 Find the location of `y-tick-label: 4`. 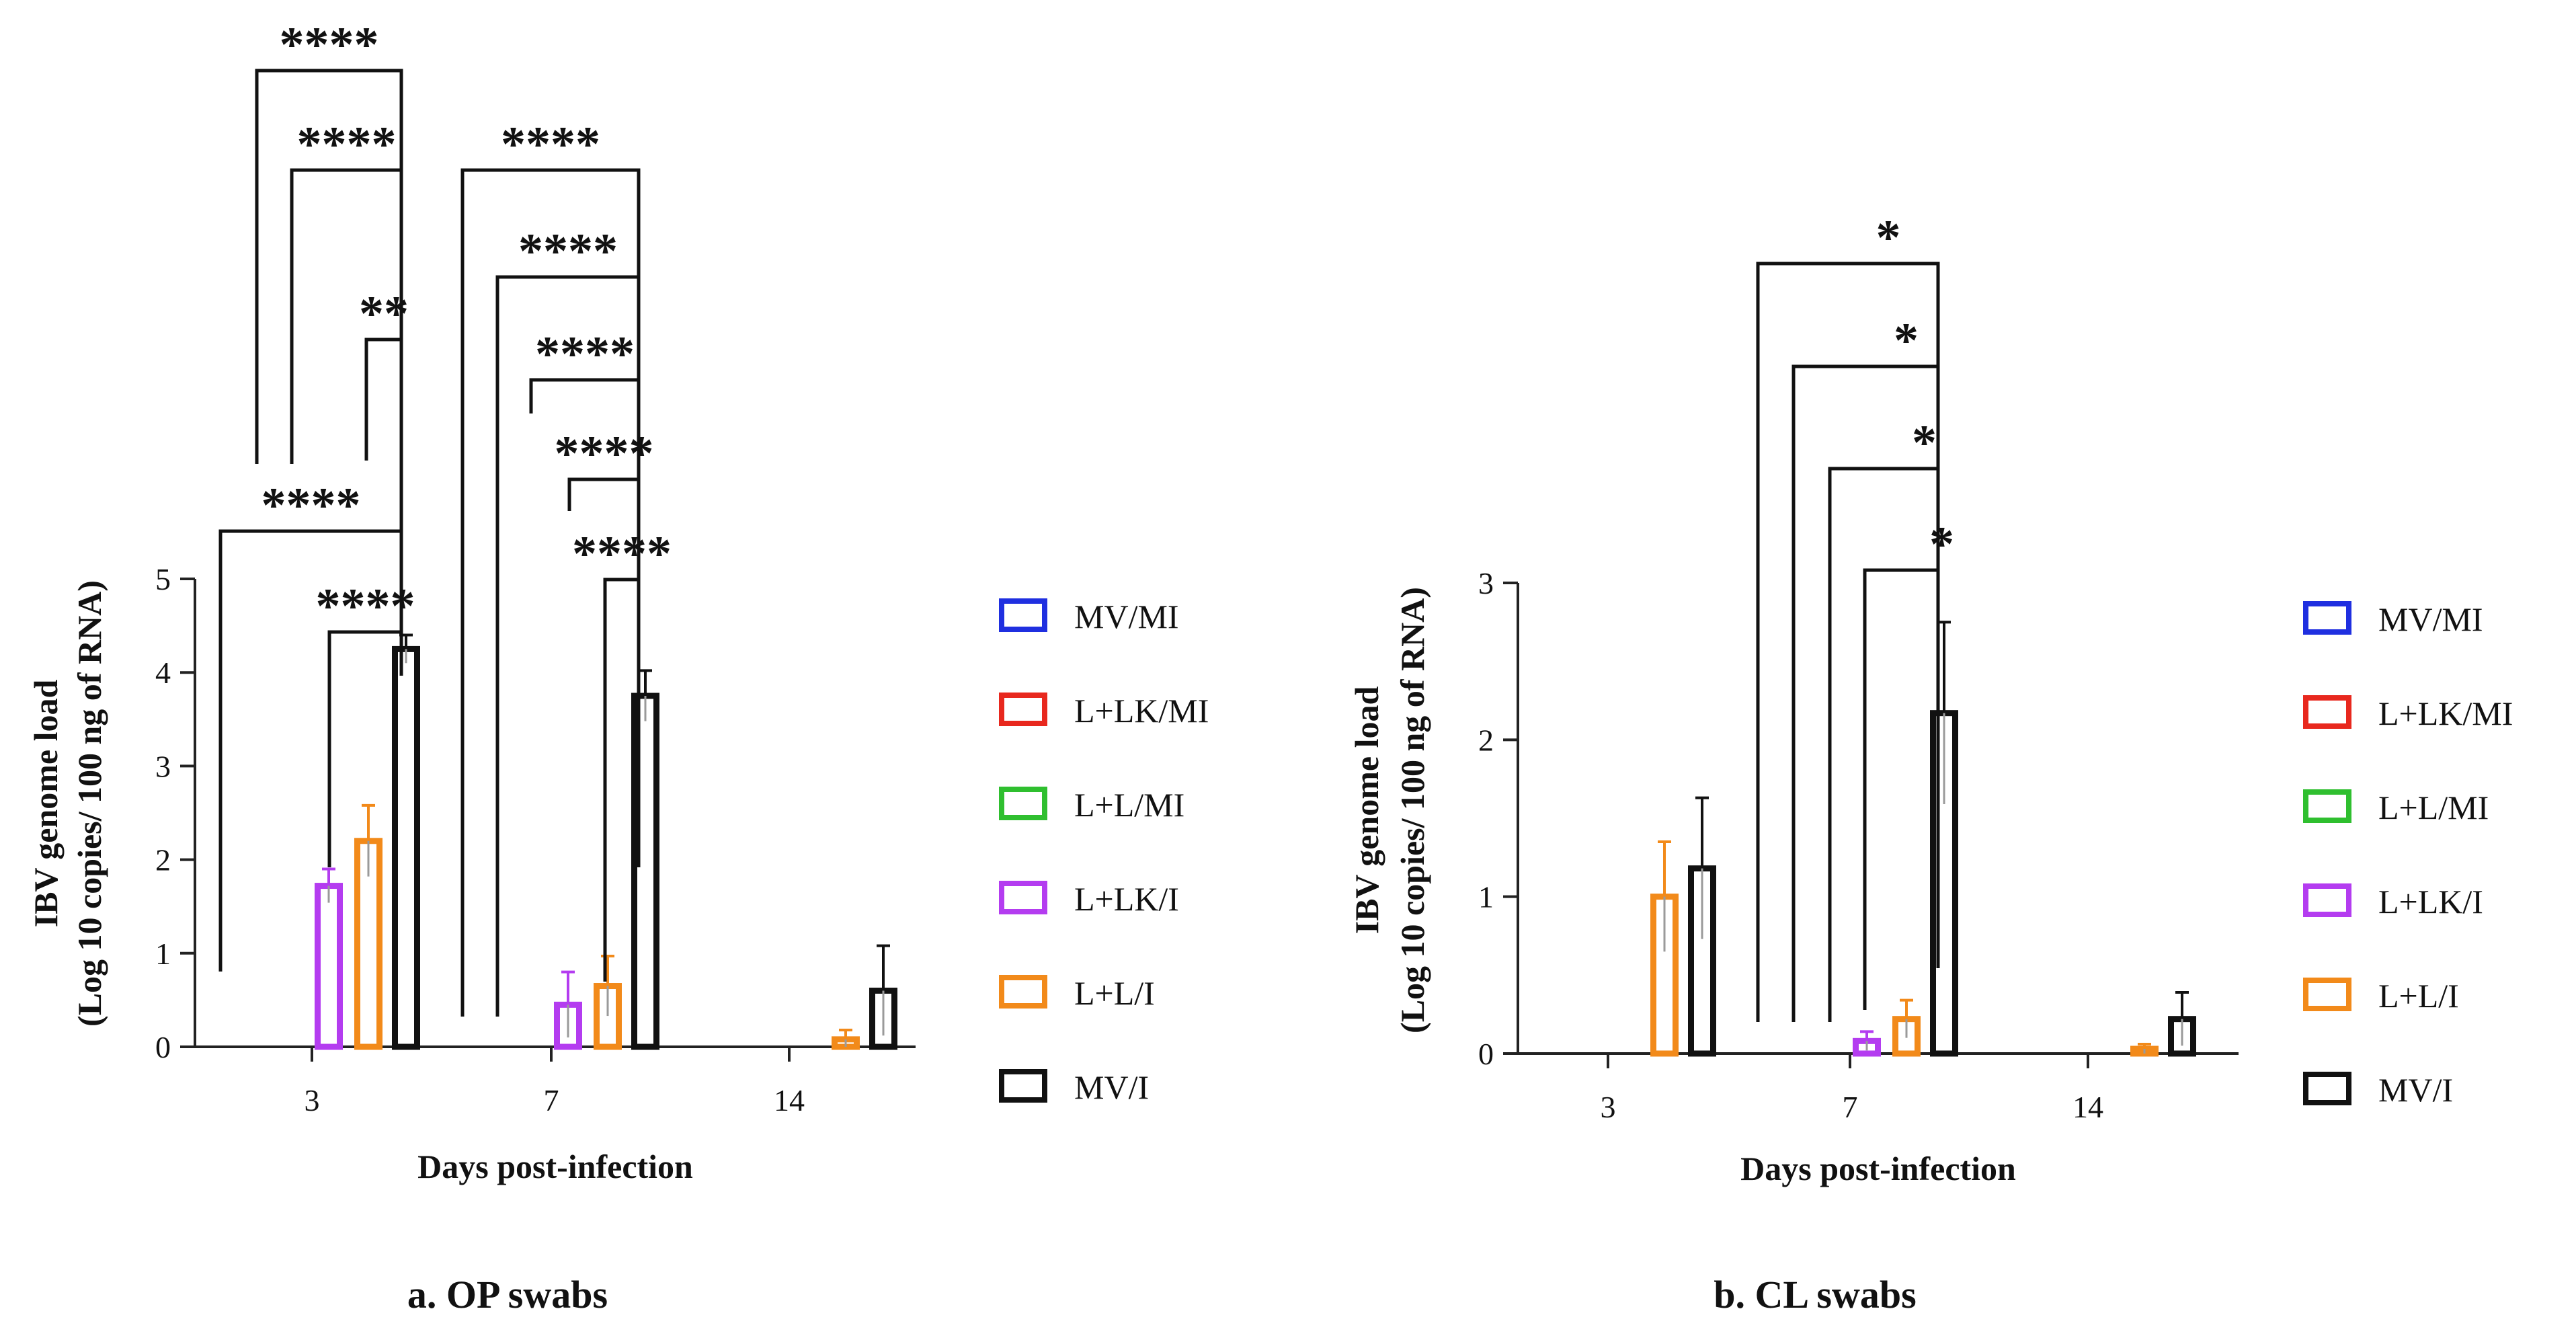

y-tick-label: 4 is located at coordinates (163, 673).